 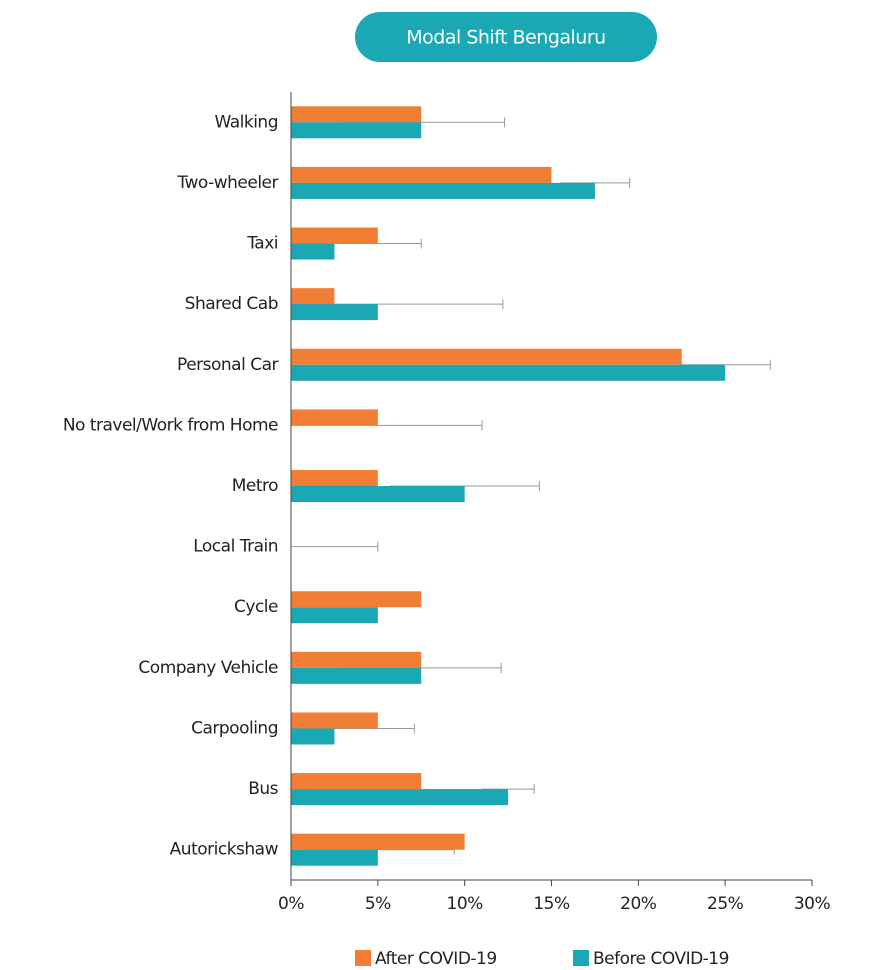 I want to click on y-tick-label: Cycle, so click(x=256, y=607).